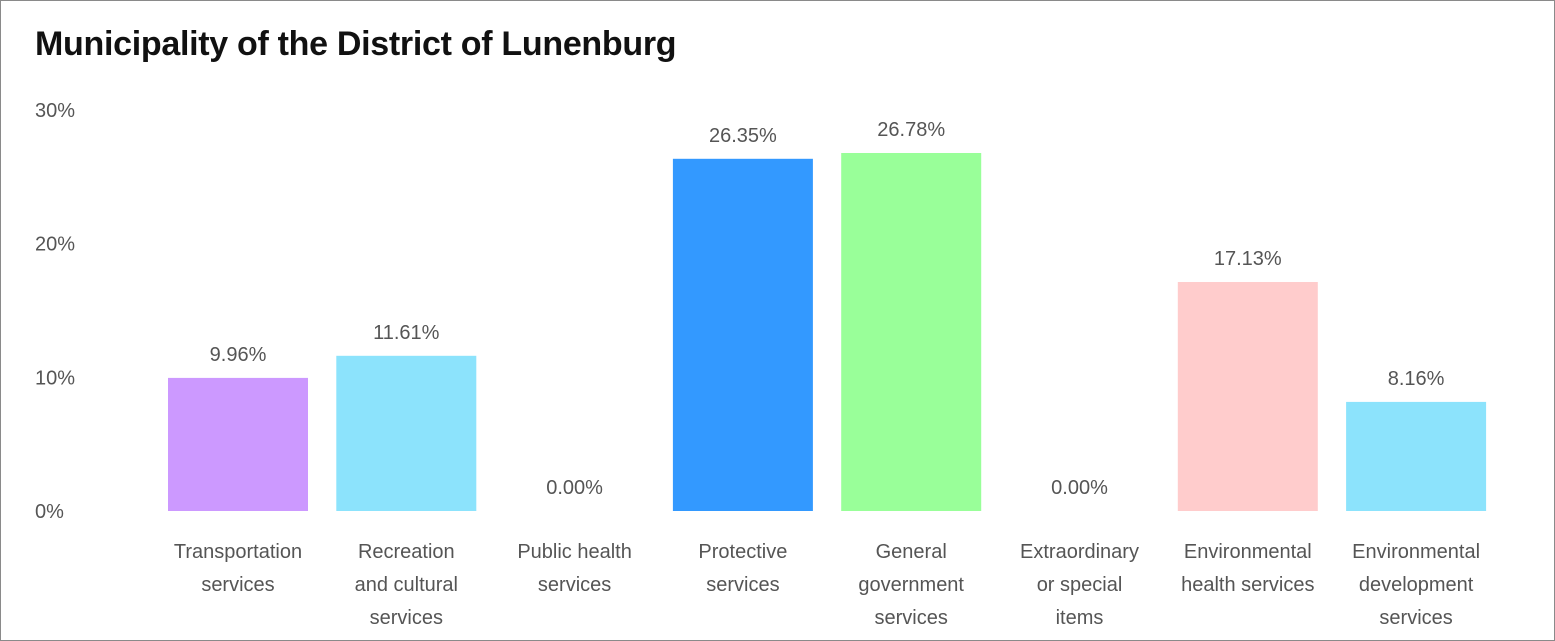 This screenshot has height=641, width=1555. What do you see at coordinates (1079, 585) in the screenshot?
I see `x-tick-label: Extraordinary or special items` at bounding box center [1079, 585].